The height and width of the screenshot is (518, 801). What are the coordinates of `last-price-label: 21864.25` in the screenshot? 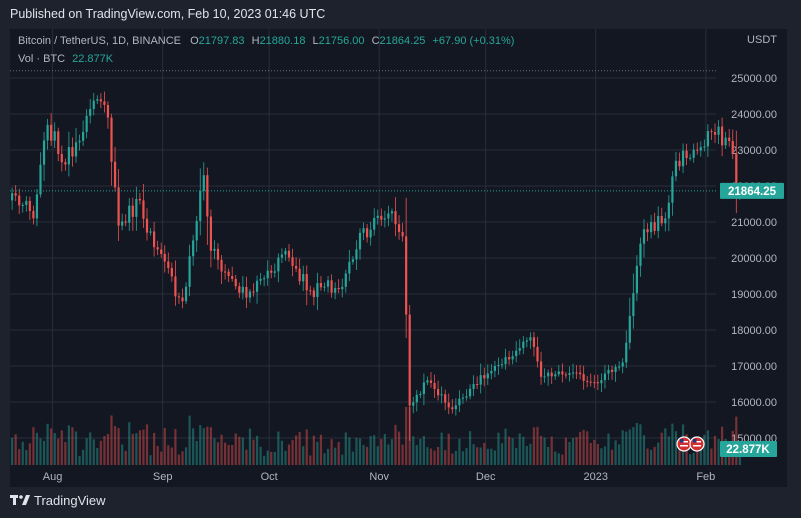 It's located at (752, 192).